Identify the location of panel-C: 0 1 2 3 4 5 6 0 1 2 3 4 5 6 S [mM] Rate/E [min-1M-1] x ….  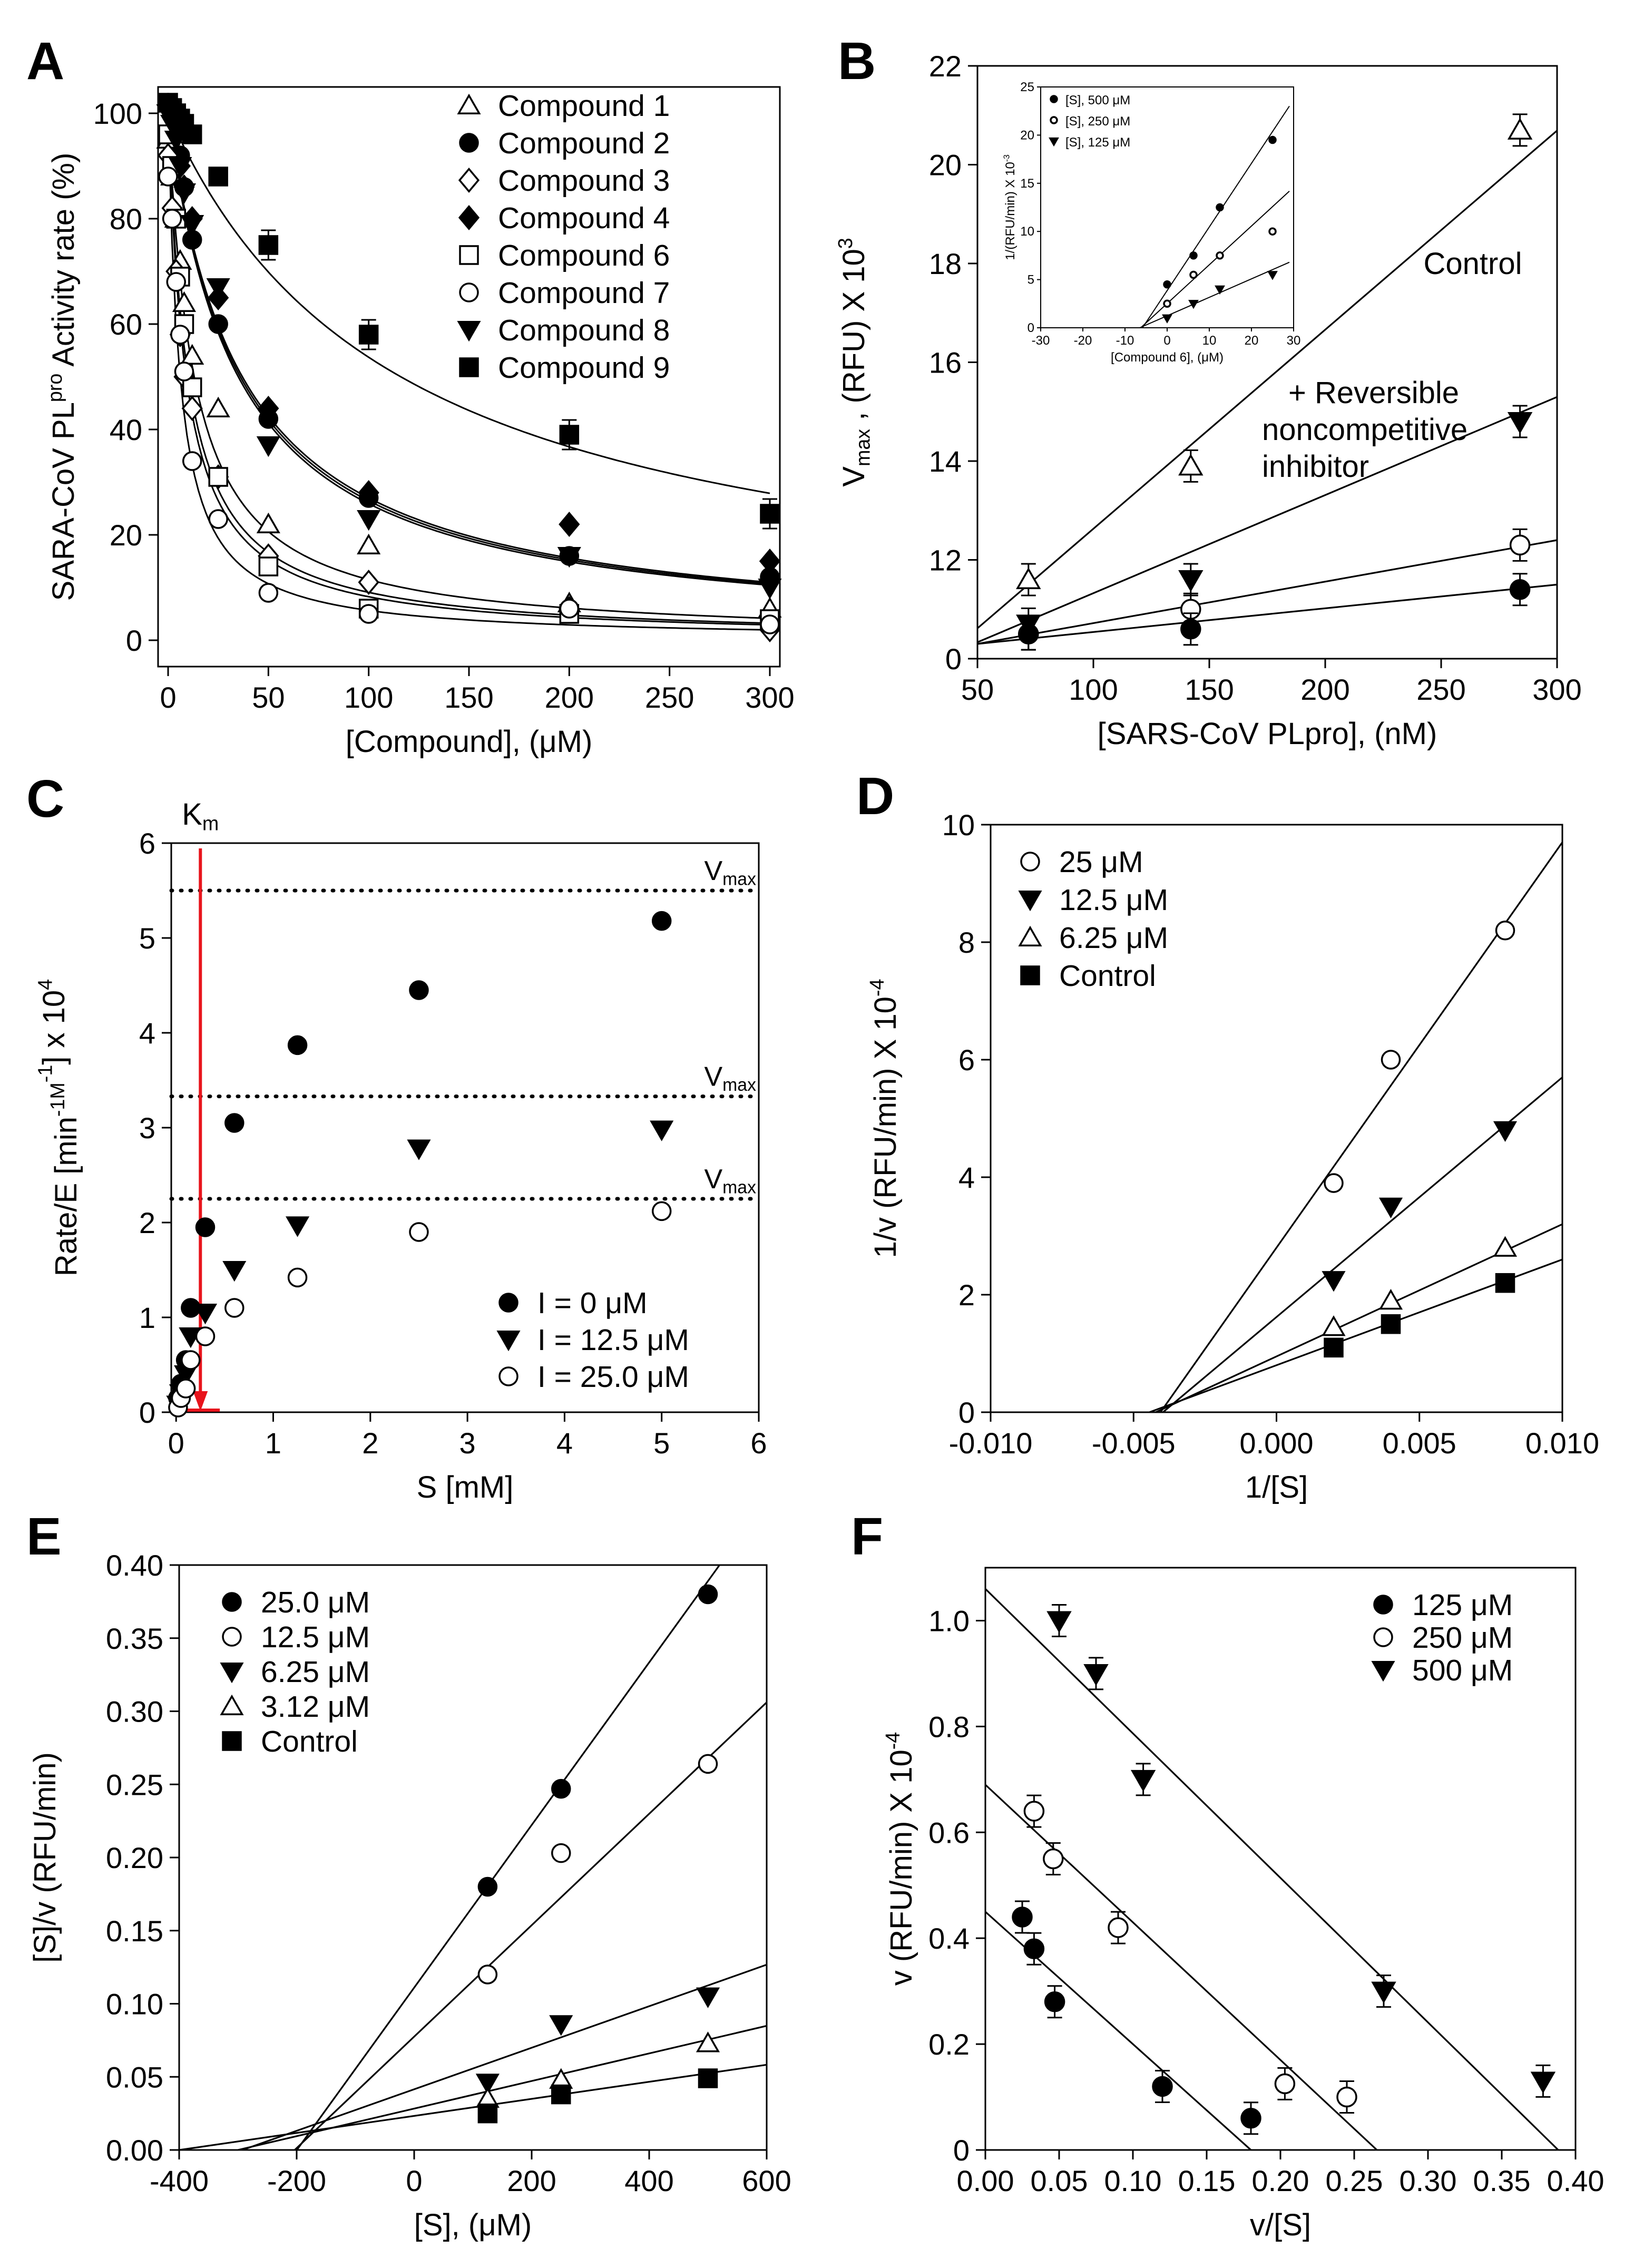
(397, 1136).